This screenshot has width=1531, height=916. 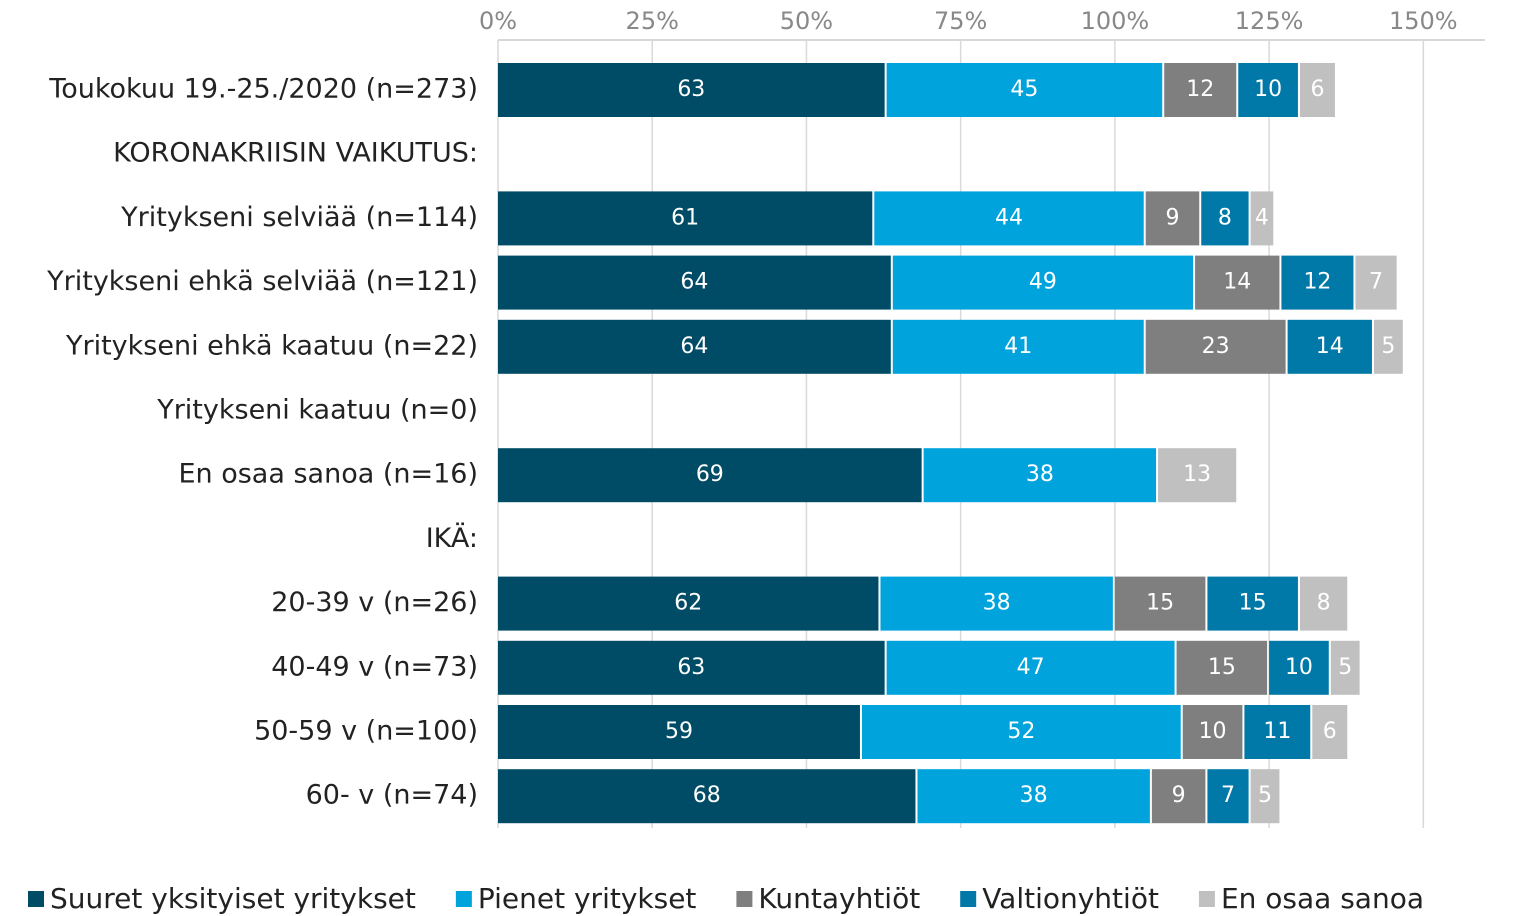 I want to click on x-tick-label: 0%, so click(x=498, y=21).